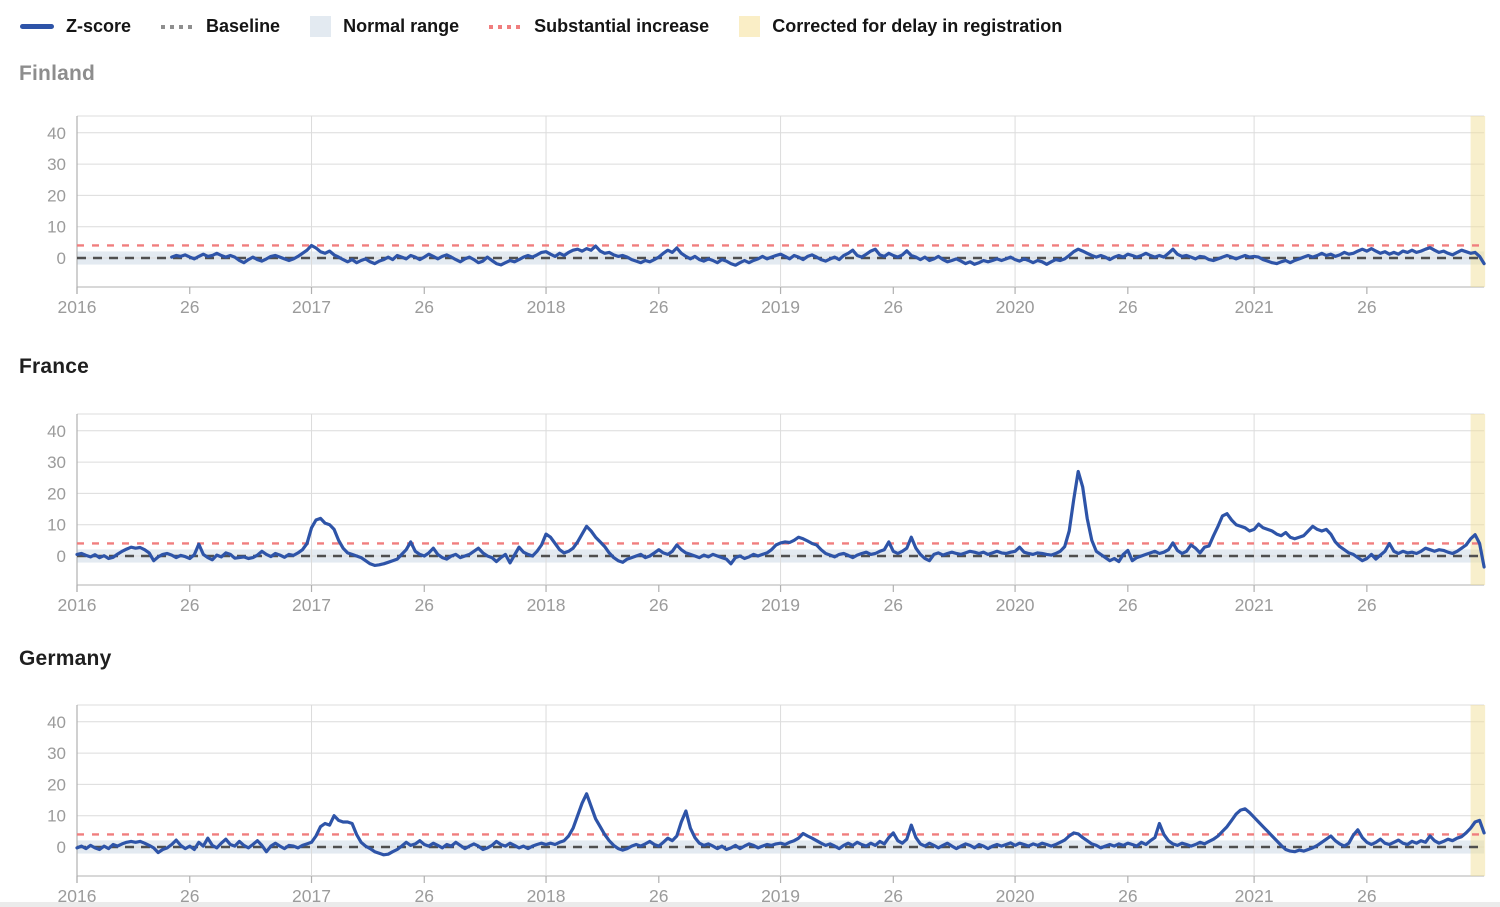 The image size is (1500, 907). I want to click on corrected-delay-swatch, so click(750, 26).